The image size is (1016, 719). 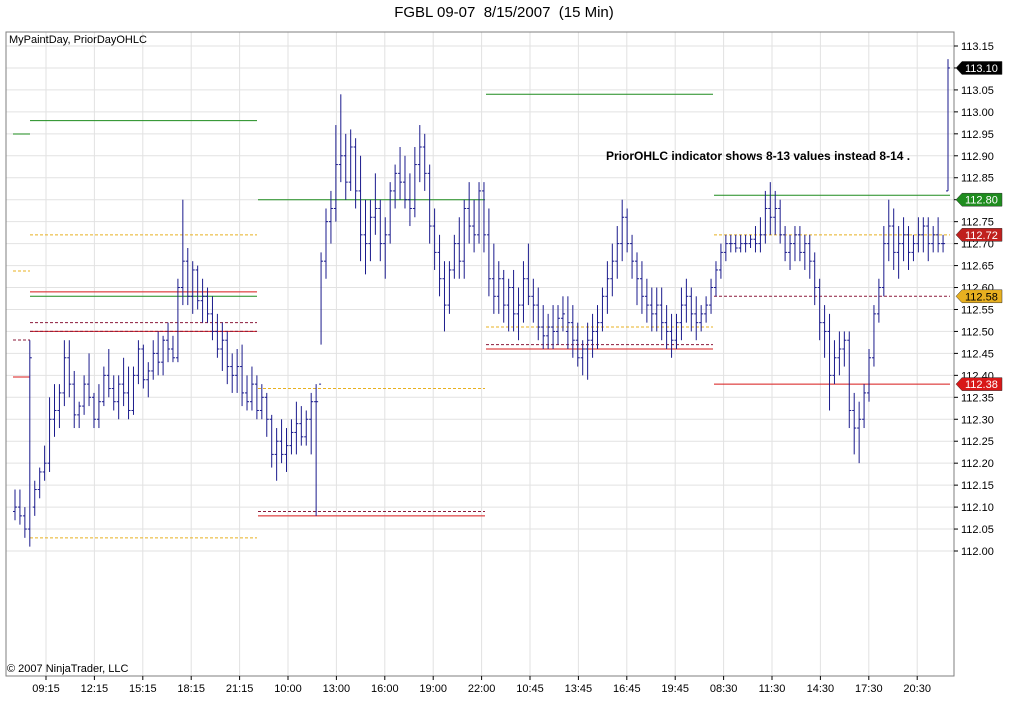 What do you see at coordinates (977, 530) in the screenshot?
I see `y-tick-label: 112.05` at bounding box center [977, 530].